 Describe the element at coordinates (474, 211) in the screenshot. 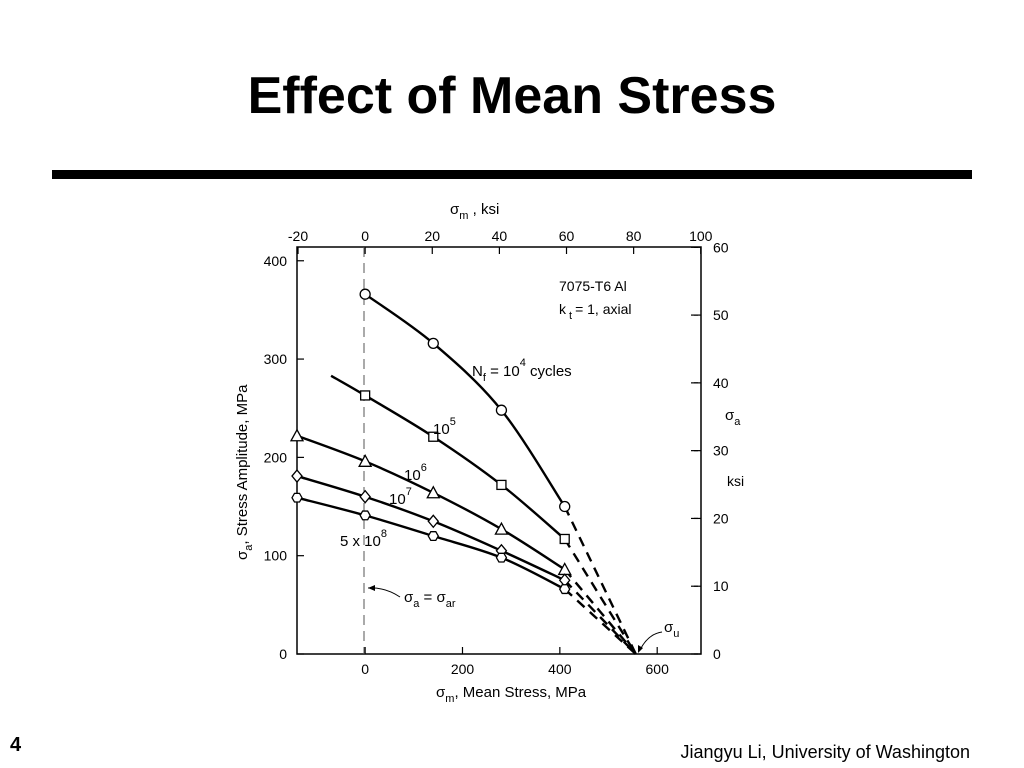

I see `x-top-axis-label: σm , ksi` at that location.